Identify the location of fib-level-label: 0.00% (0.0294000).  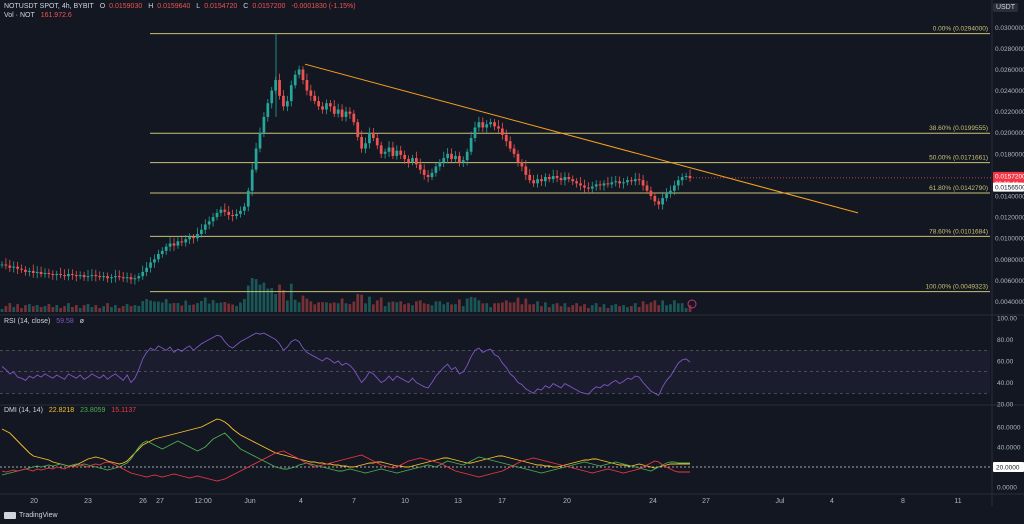
(960, 29).